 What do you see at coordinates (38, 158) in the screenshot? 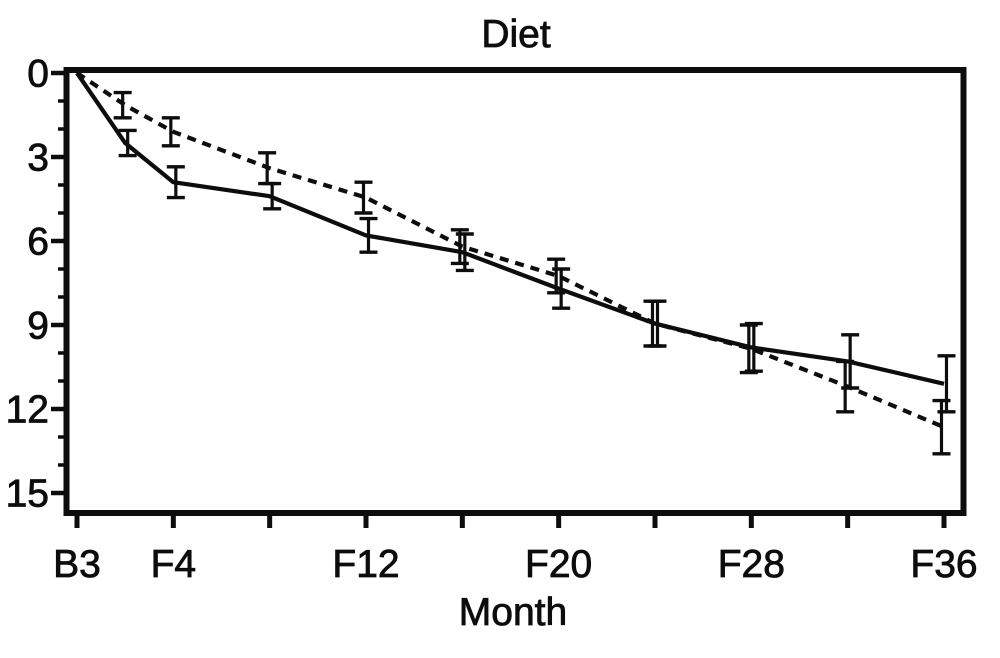
I see `y-axis-tick-label: 3` at bounding box center [38, 158].